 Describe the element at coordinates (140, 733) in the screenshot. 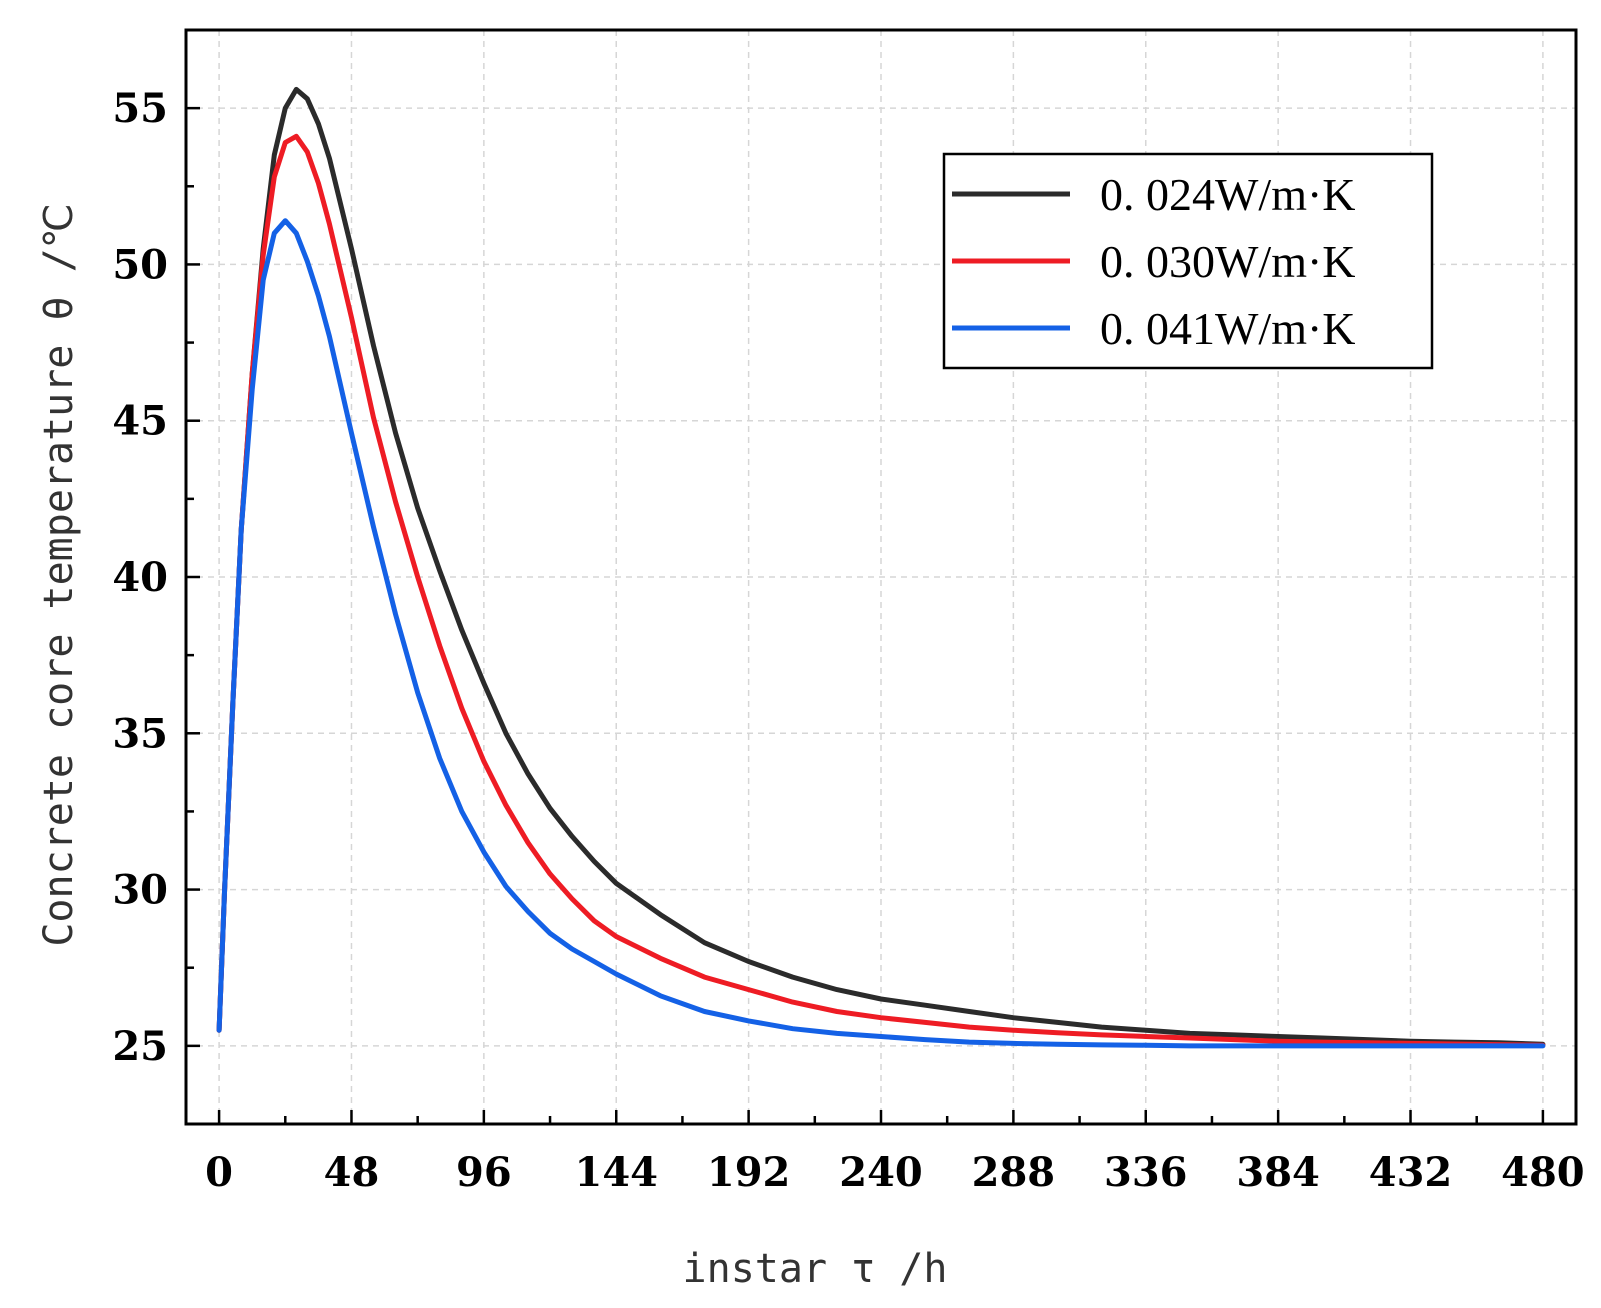

I see `y-tick-label: 35` at that location.